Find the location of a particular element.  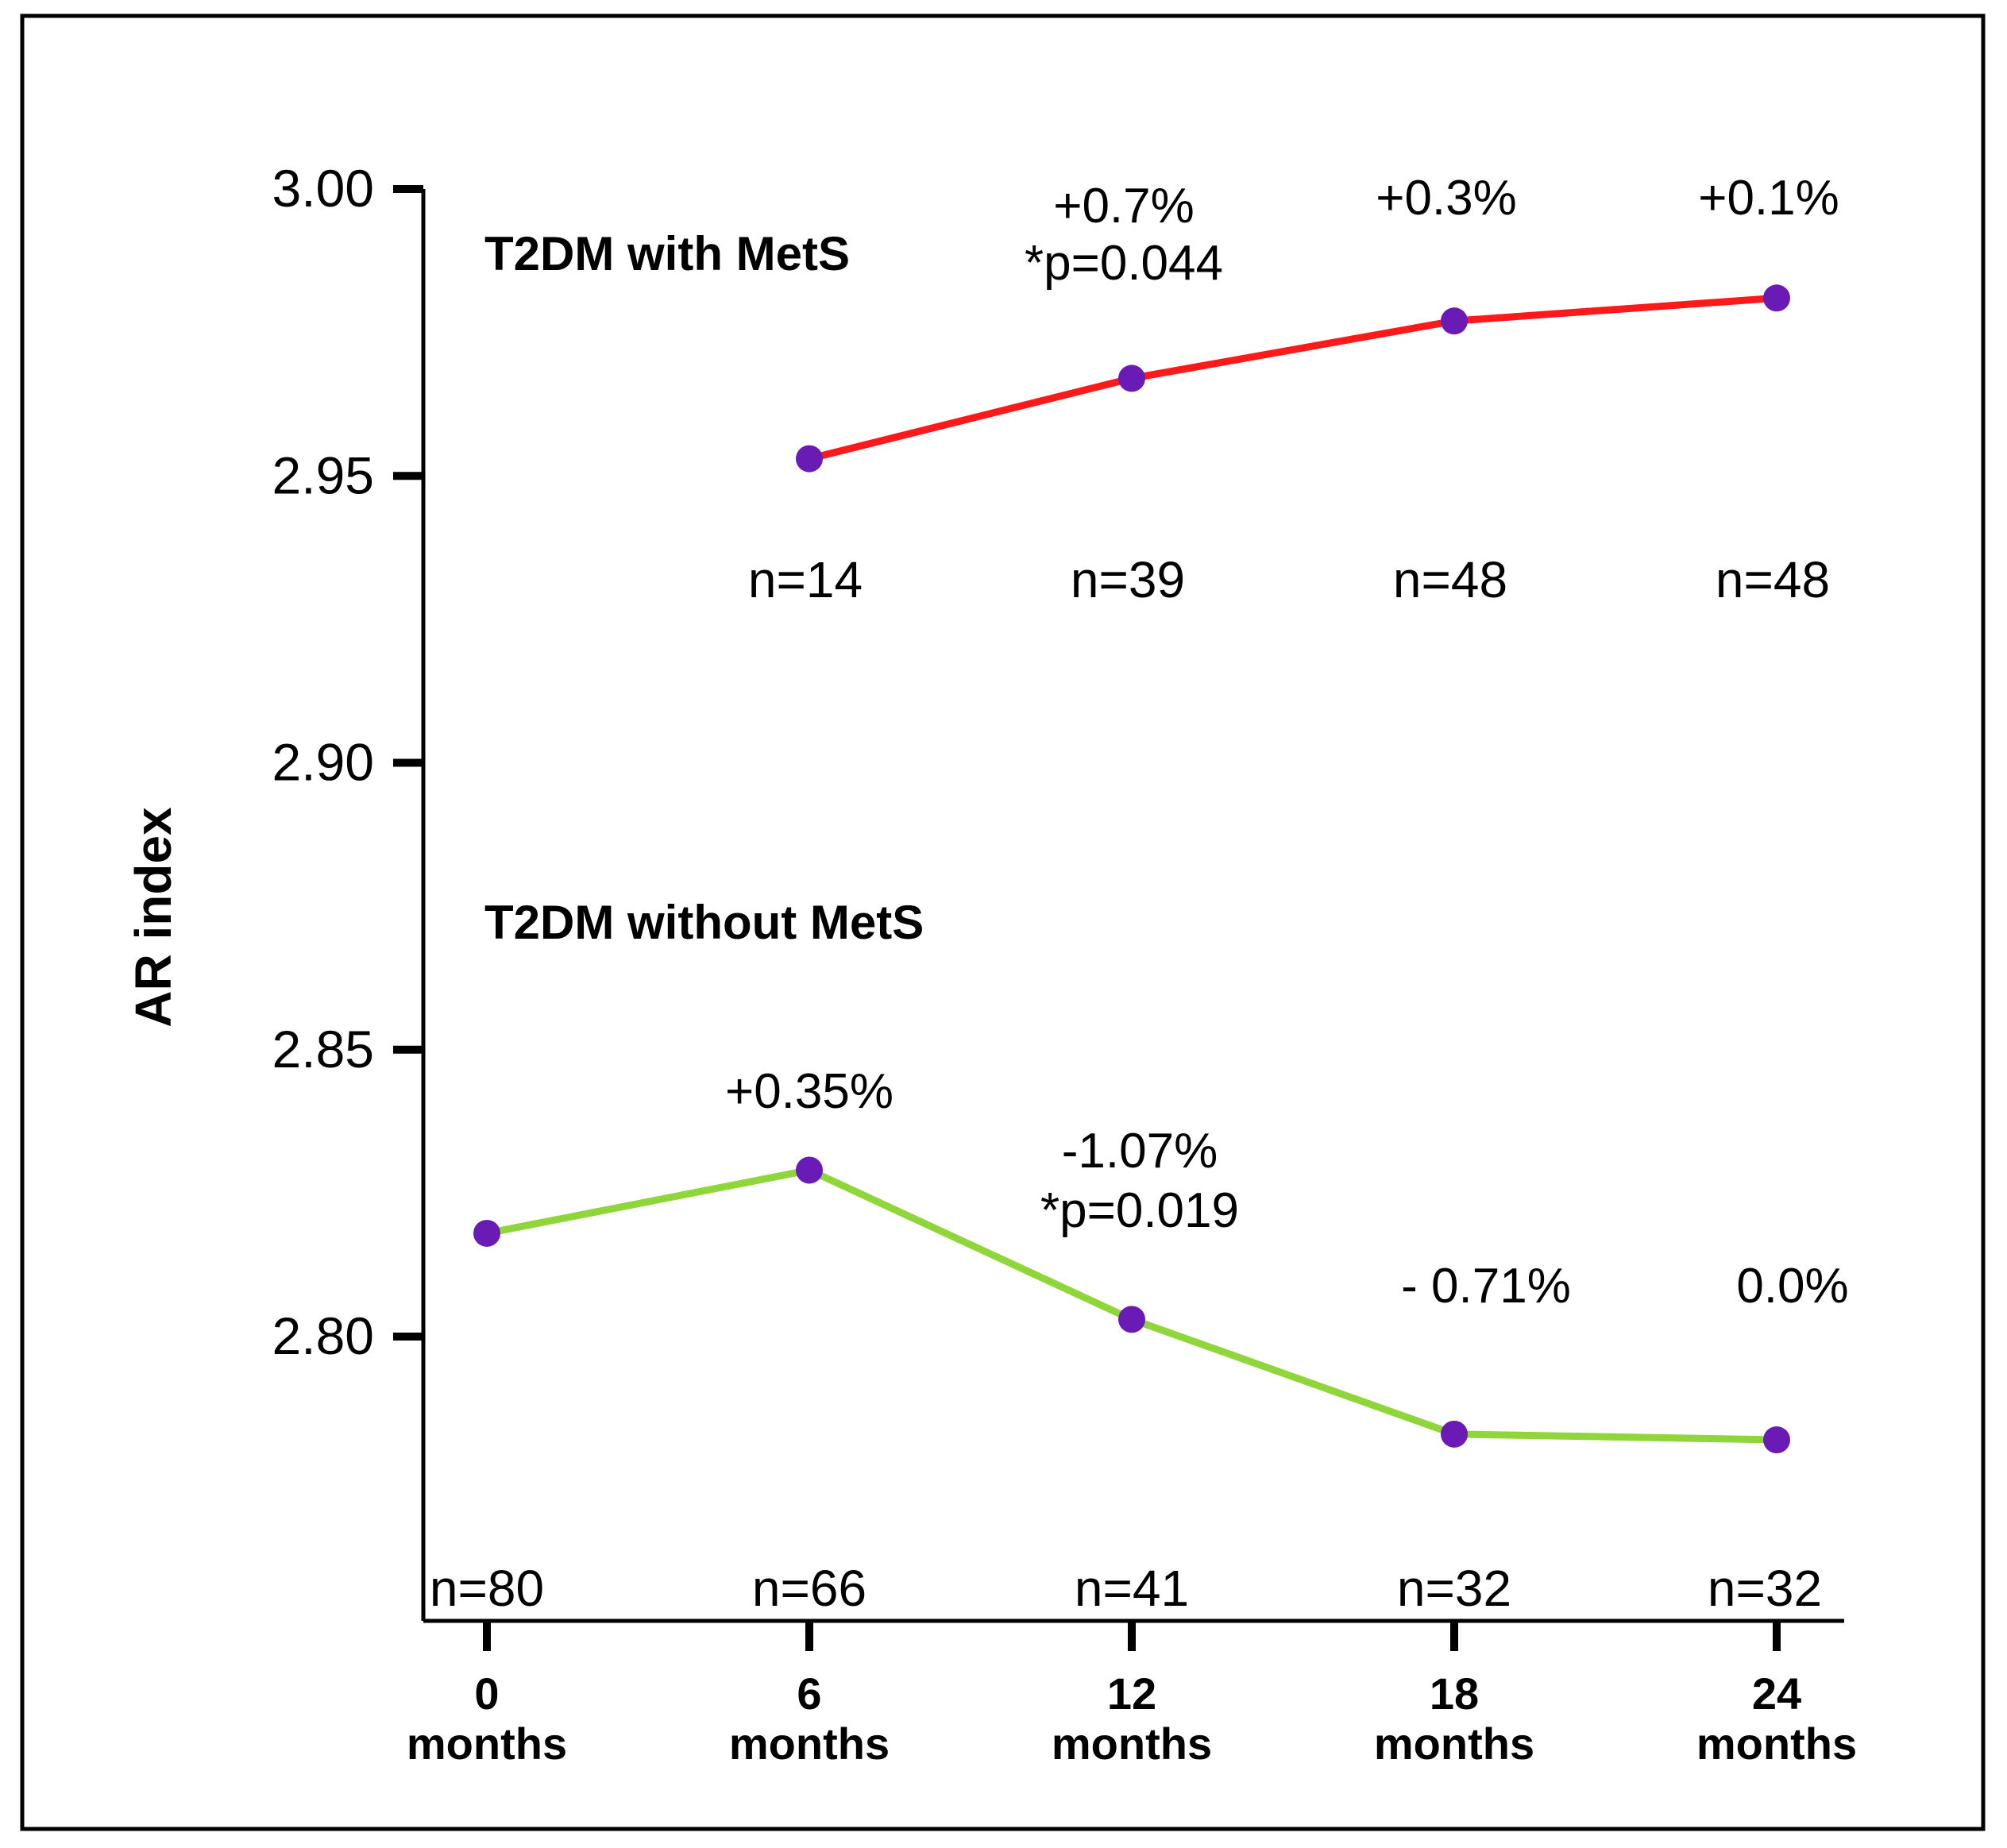

y-tick-label: 2.90 is located at coordinates (323, 762).